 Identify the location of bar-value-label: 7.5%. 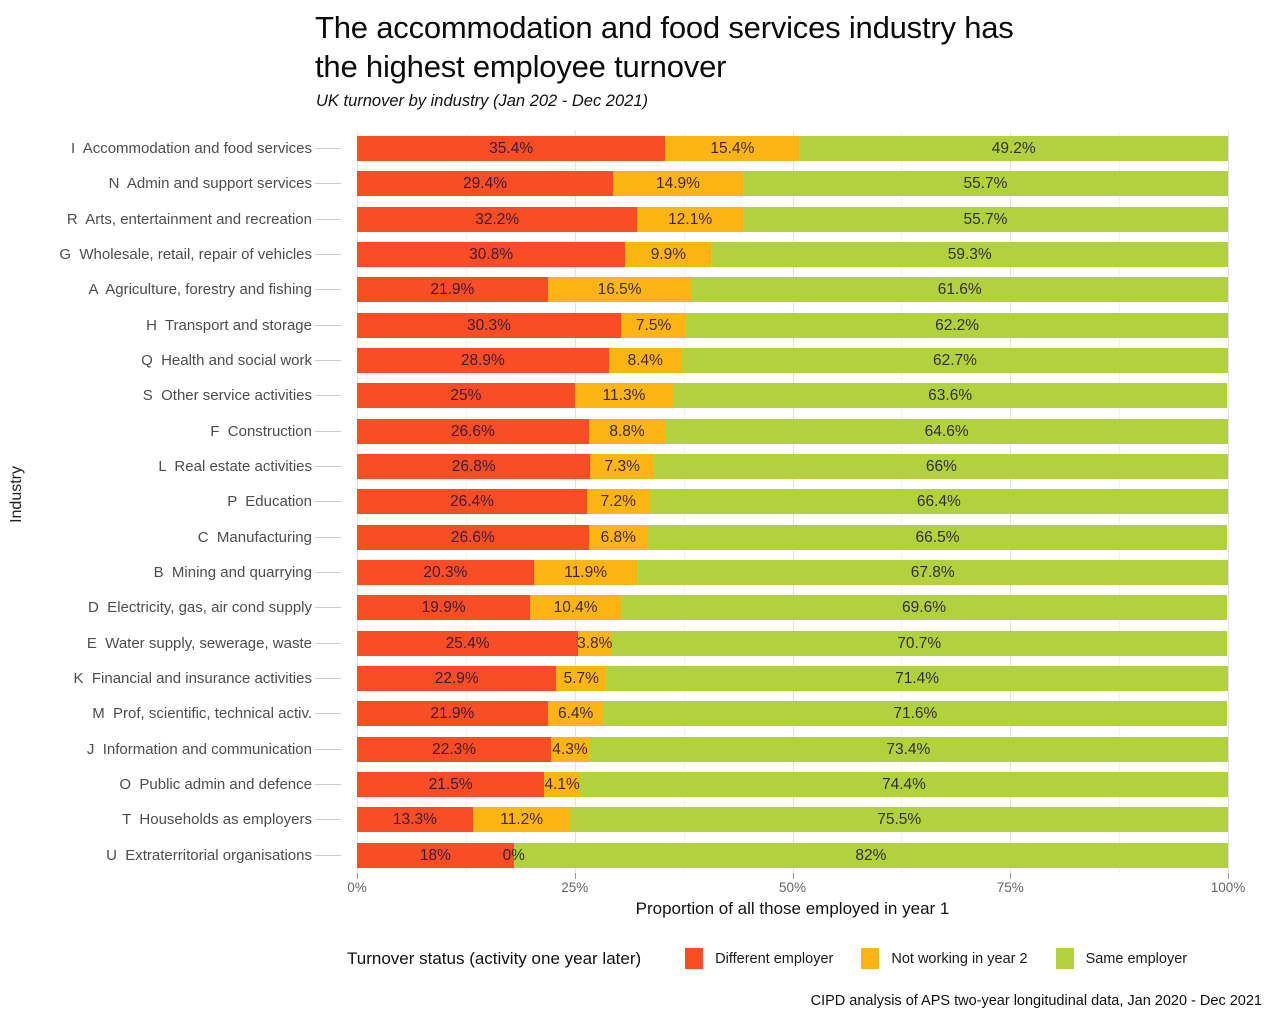
(653, 325).